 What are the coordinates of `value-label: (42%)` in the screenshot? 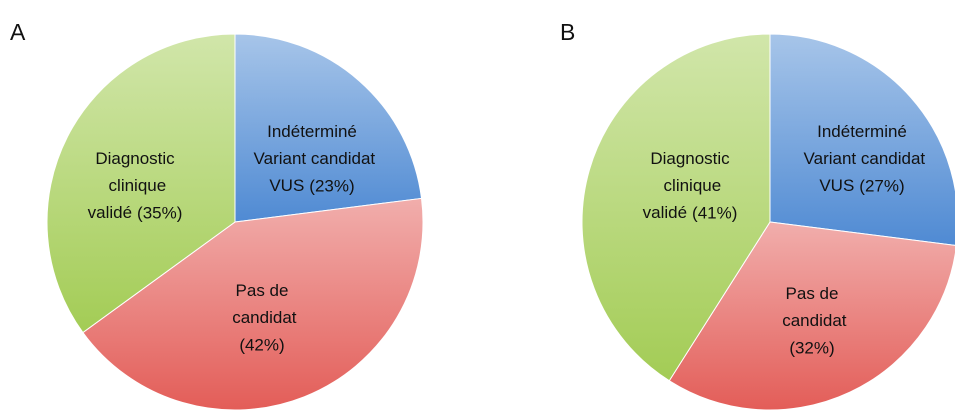 It's located at (261, 344).